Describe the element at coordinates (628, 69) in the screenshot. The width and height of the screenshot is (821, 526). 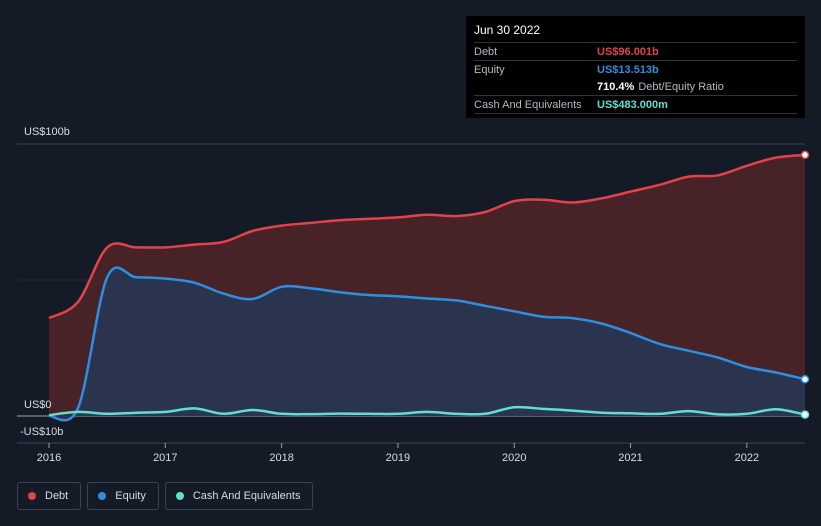
I see `tooltip-equity-value: US$13.513b` at that location.